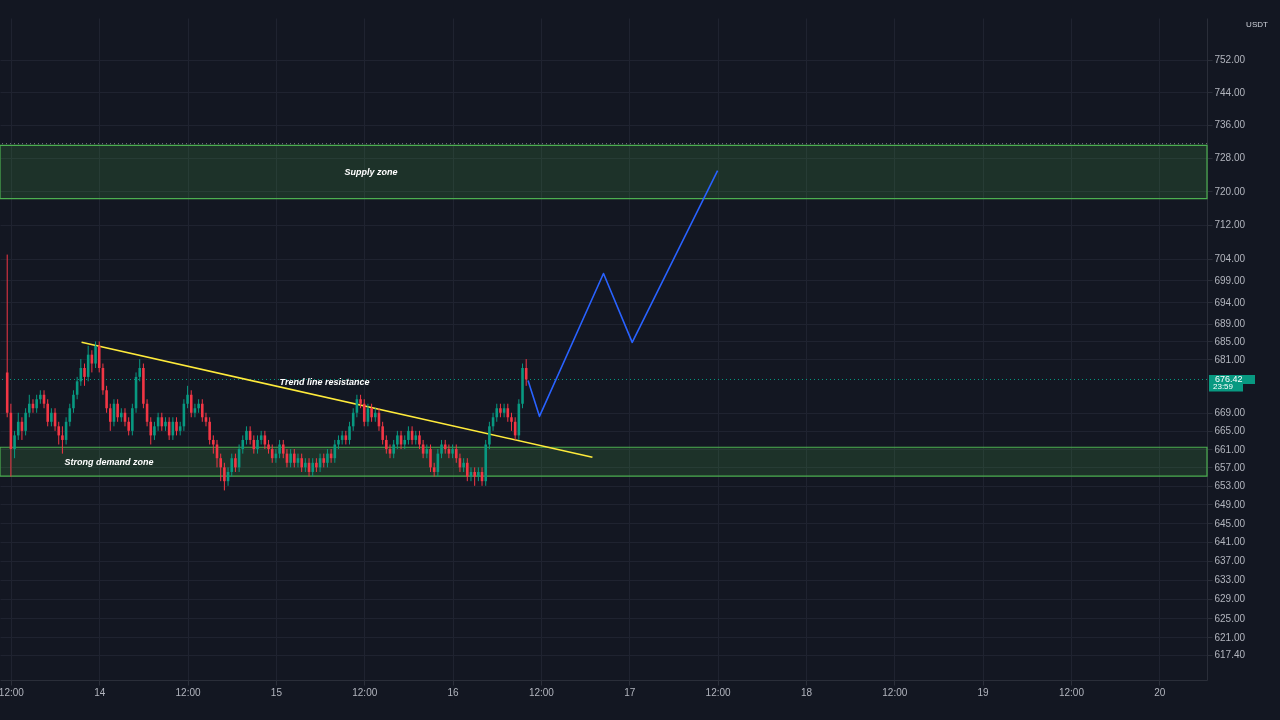 The image size is (1280, 720). I want to click on y-tick-label: 617.40, so click(1230, 655).